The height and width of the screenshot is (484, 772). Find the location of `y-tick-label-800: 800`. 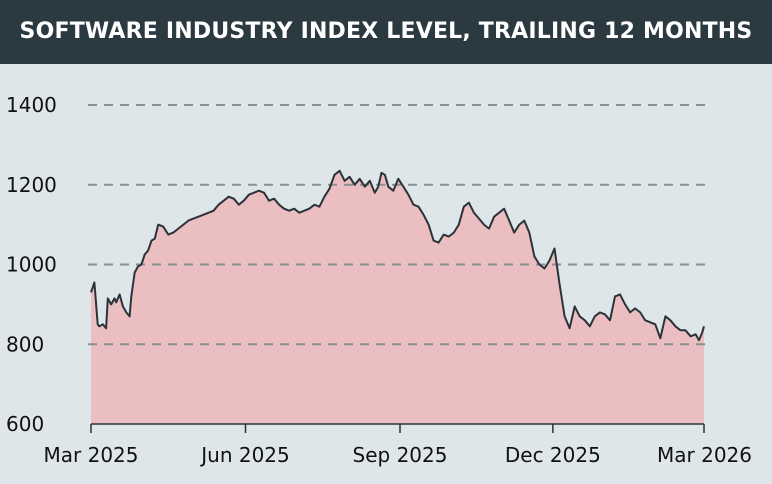

y-tick-label-800: 800 is located at coordinates (25, 344).